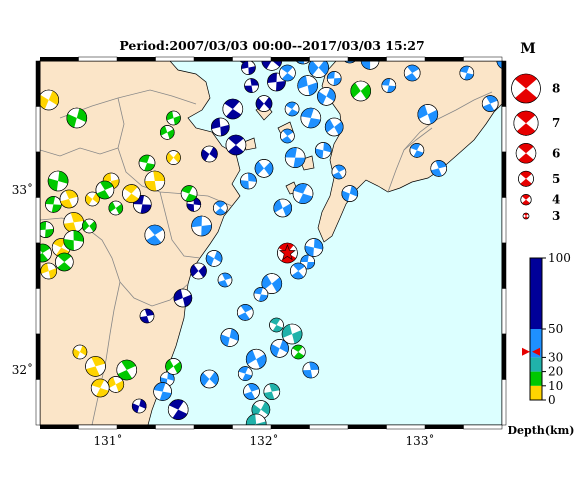  Describe the element at coordinates (556, 216) in the screenshot. I see `magnitude-label: 3` at that location.